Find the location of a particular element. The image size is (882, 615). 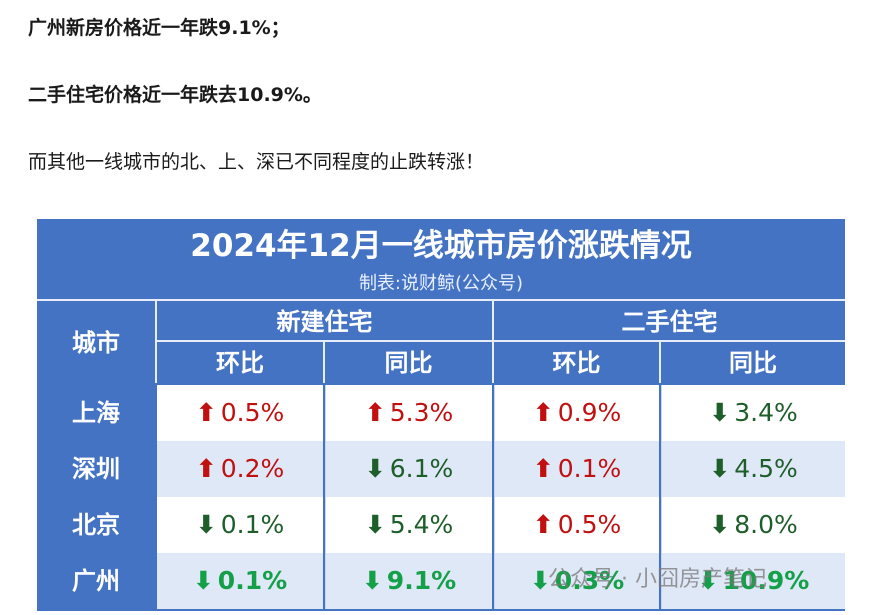

table-subtitle: 制表:说财鲸(公众号) is located at coordinates (441, 283).